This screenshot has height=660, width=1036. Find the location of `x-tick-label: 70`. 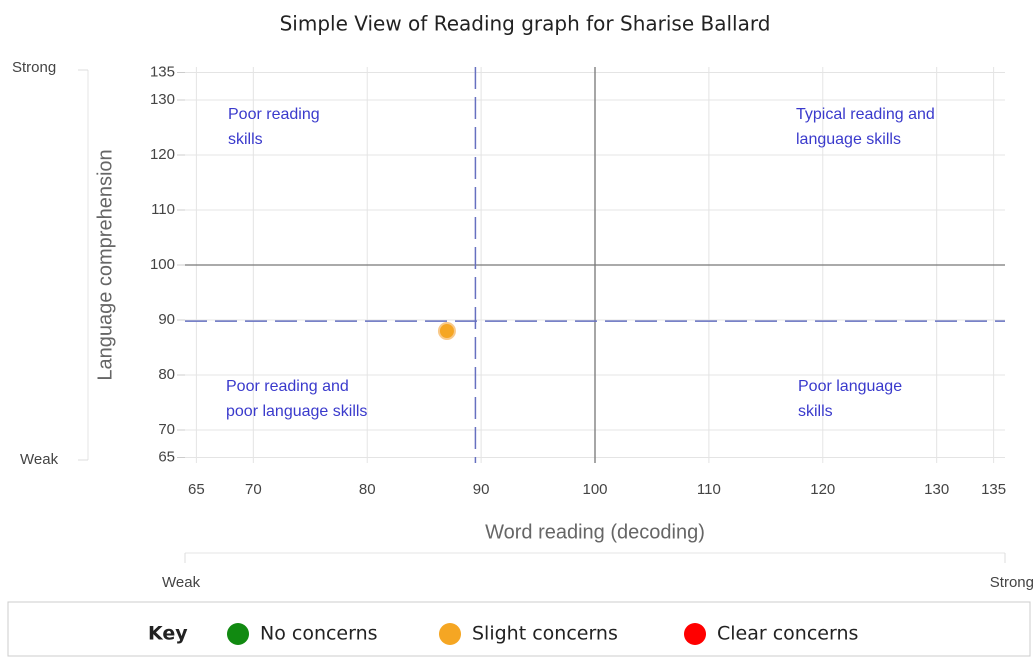

x-tick-label: 70 is located at coordinates (253, 489).